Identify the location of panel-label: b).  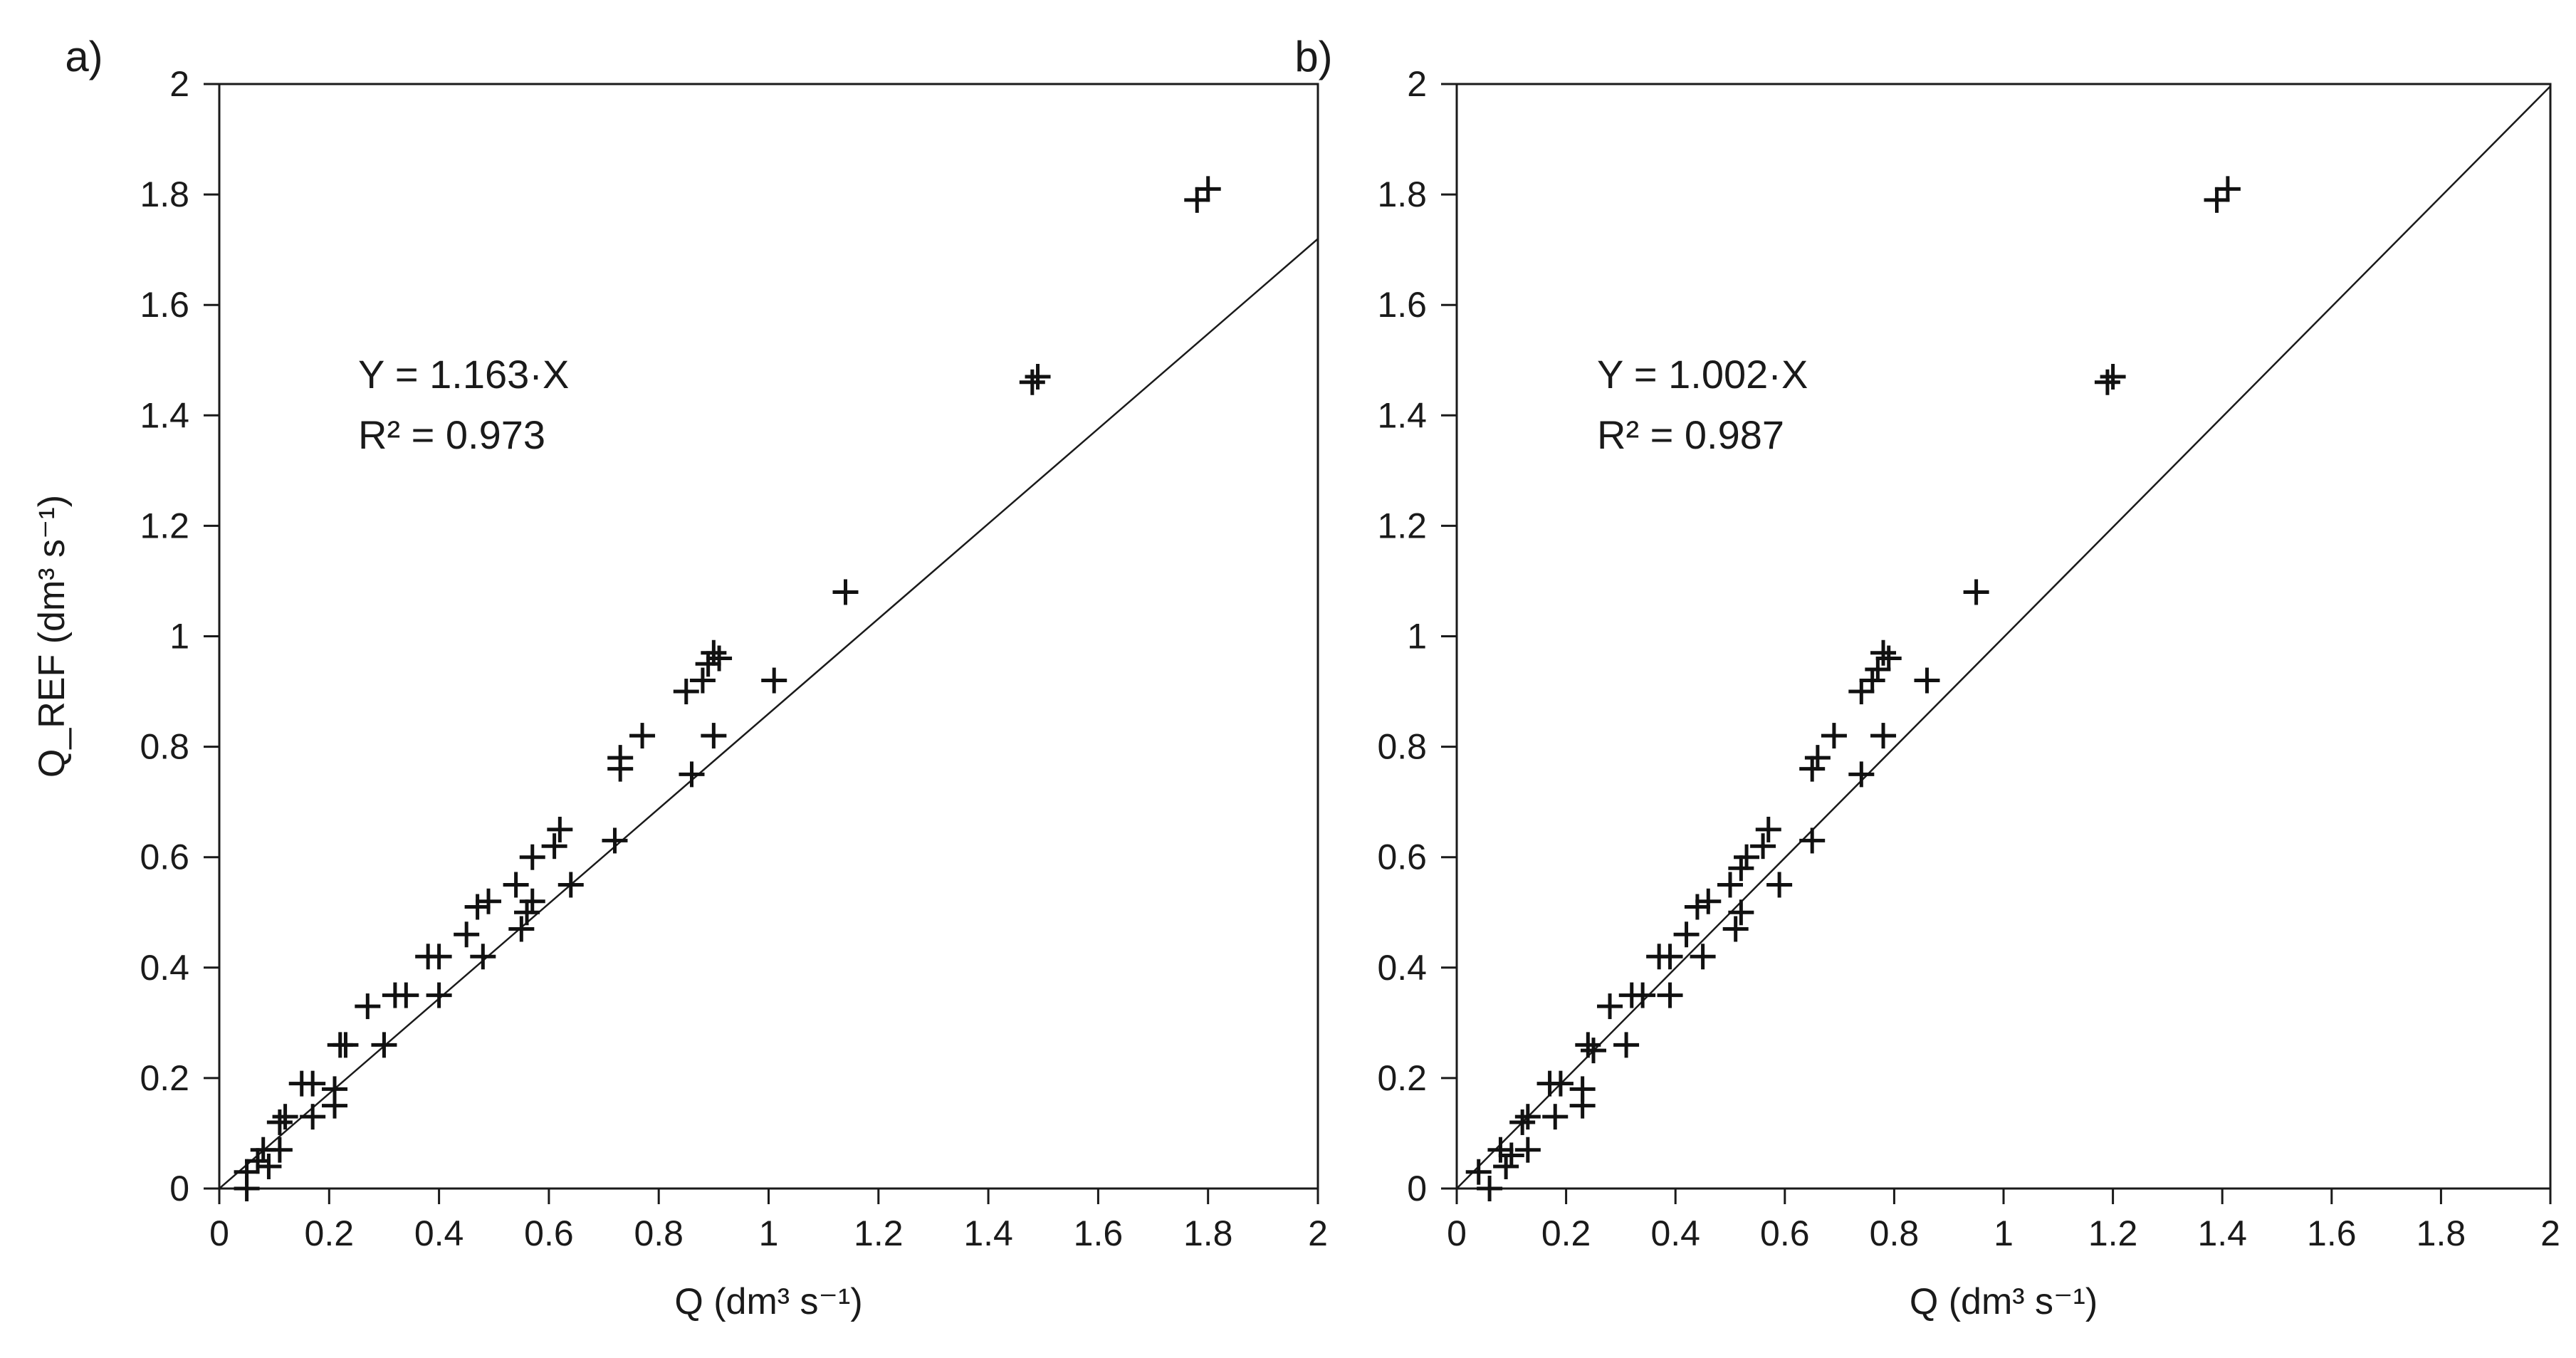
(1313, 56).